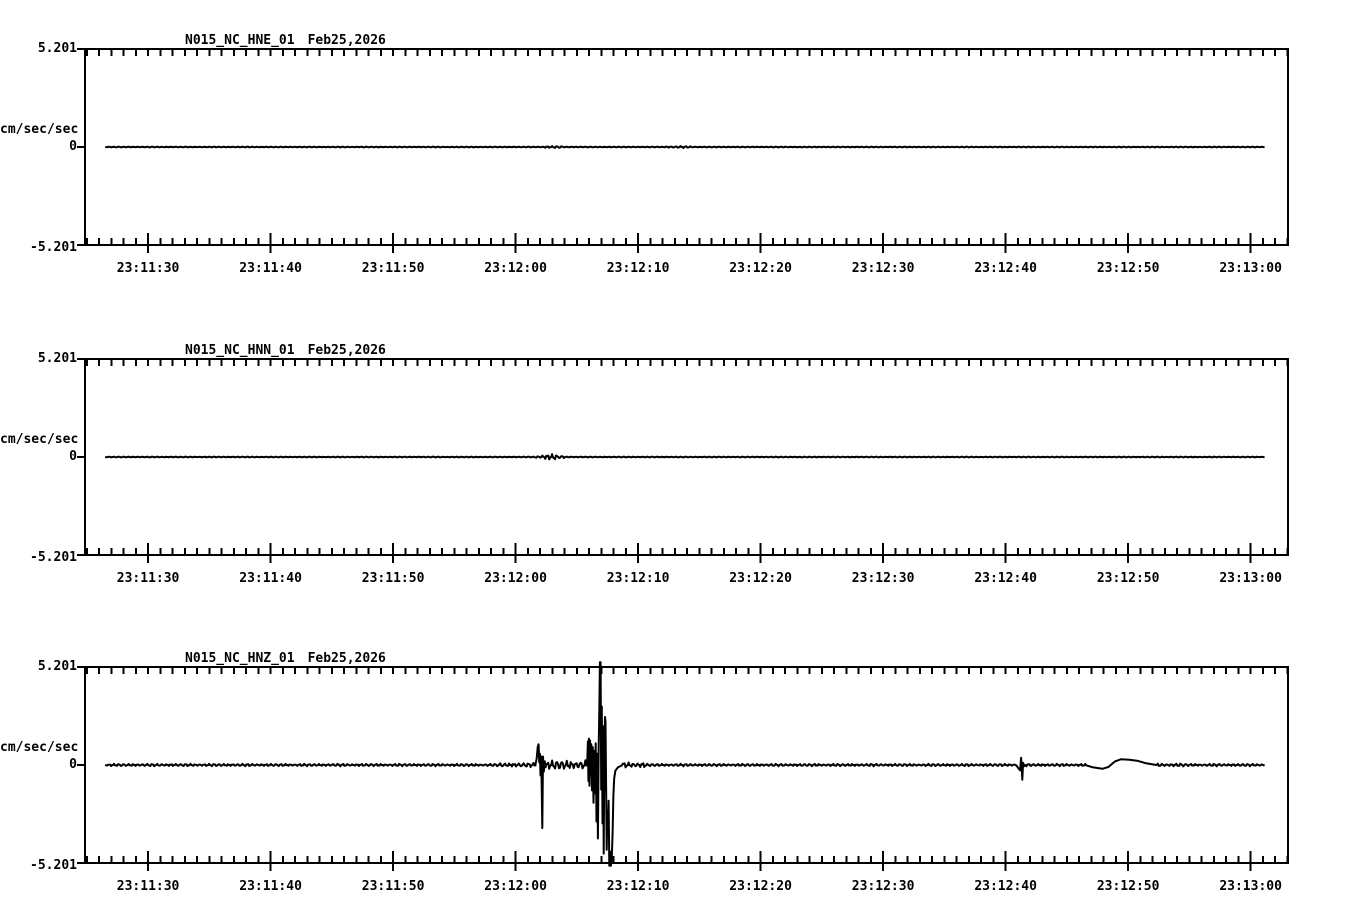  Describe the element at coordinates (240, 658) in the screenshot. I see `channel-id: N015_NC_HNZ_01` at that location.